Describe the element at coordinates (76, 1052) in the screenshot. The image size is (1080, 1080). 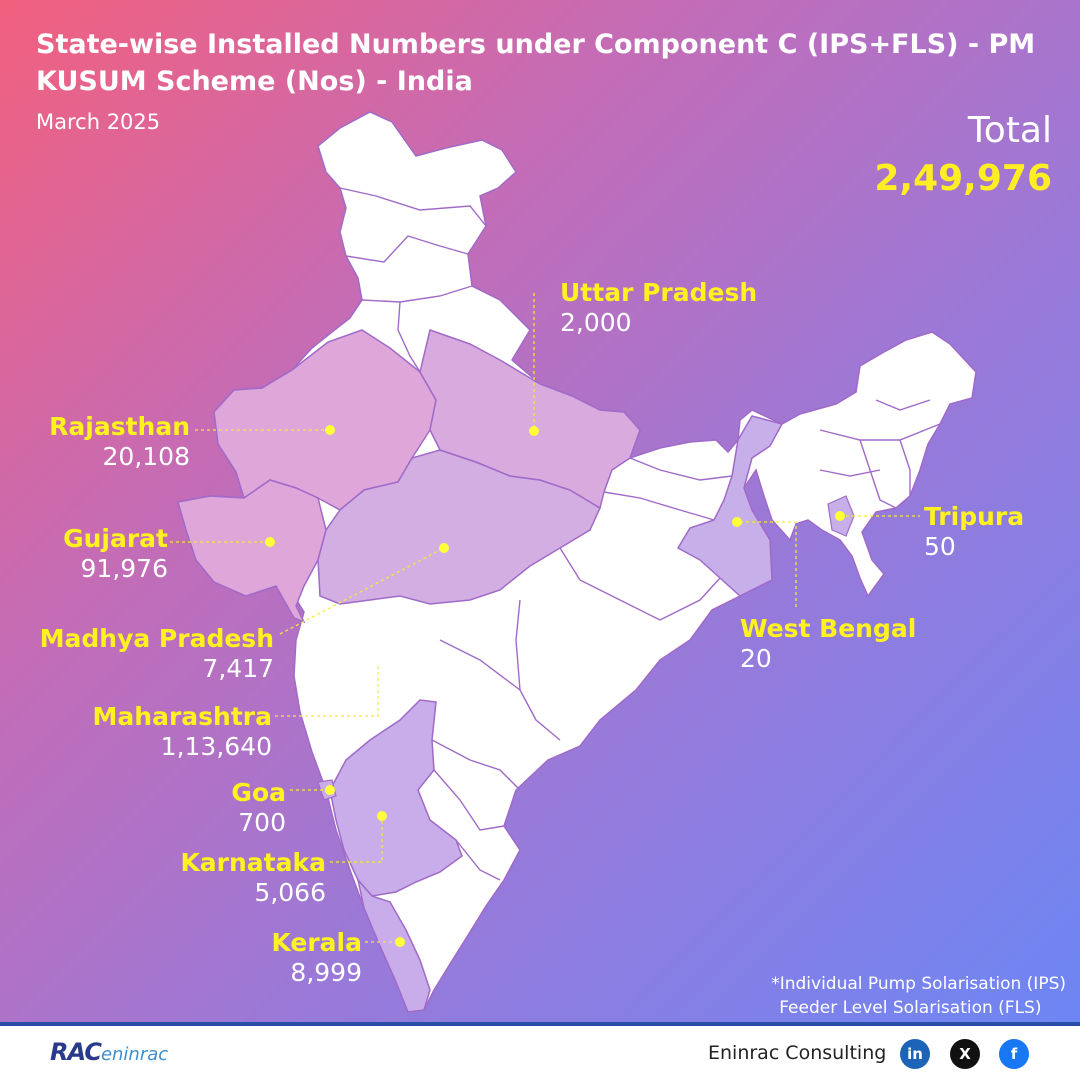
I see `logo-main: RAC` at that location.